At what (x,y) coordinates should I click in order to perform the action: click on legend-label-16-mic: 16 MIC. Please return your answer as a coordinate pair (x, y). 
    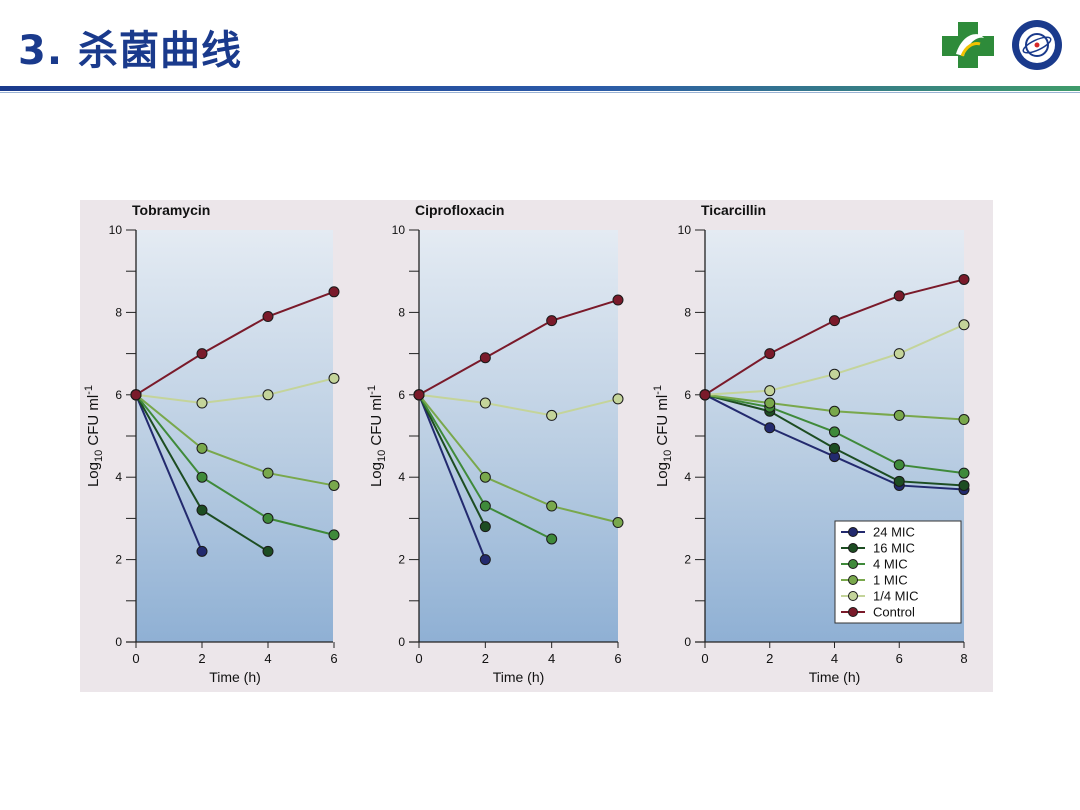
    Looking at the image, I should click on (894, 548).